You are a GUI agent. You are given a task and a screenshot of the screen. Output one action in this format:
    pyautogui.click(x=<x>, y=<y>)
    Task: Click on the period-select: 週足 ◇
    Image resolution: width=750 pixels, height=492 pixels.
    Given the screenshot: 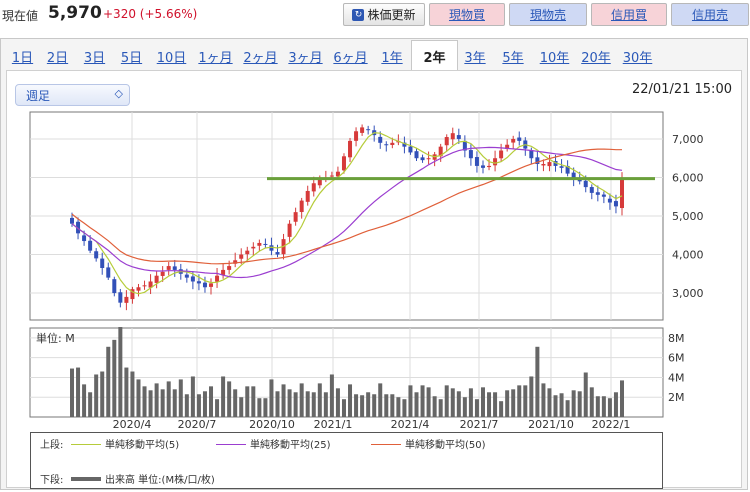 What is the action you would take?
    pyautogui.click(x=72, y=95)
    